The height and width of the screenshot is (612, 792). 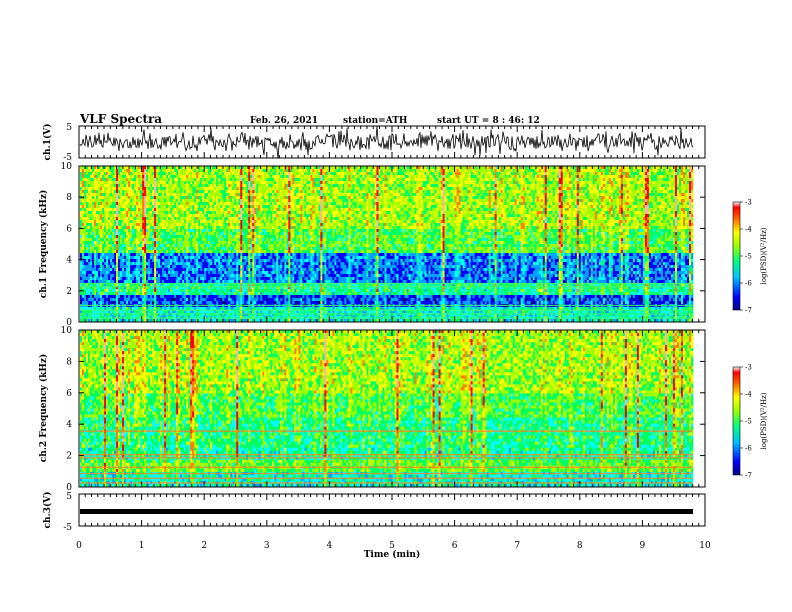 I want to click on x-tick-3: 3, so click(x=267, y=546).